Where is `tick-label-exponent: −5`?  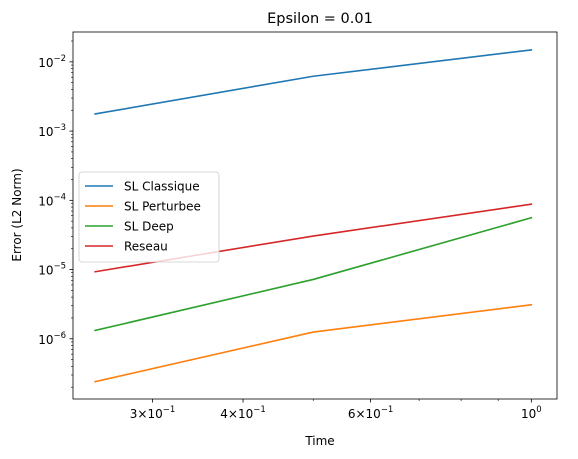
tick-label-exponent: −5 is located at coordinates (59, 267).